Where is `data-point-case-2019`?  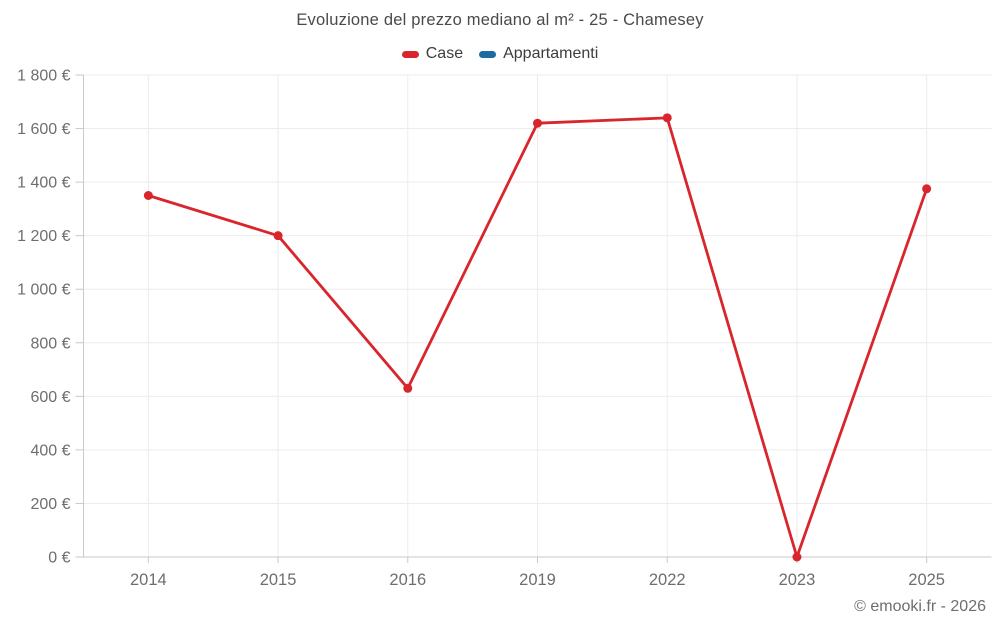
data-point-case-2019 is located at coordinates (537, 123).